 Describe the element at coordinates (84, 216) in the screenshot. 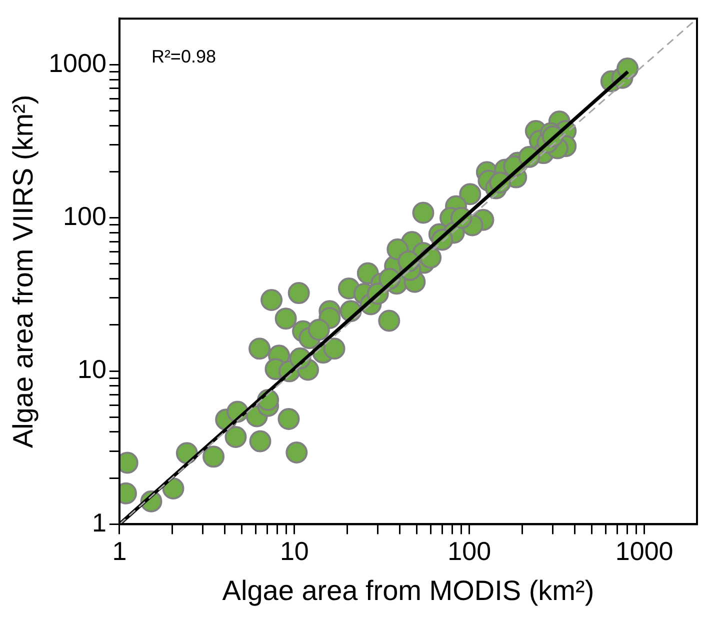

I see `y-tick-label: 100` at that location.